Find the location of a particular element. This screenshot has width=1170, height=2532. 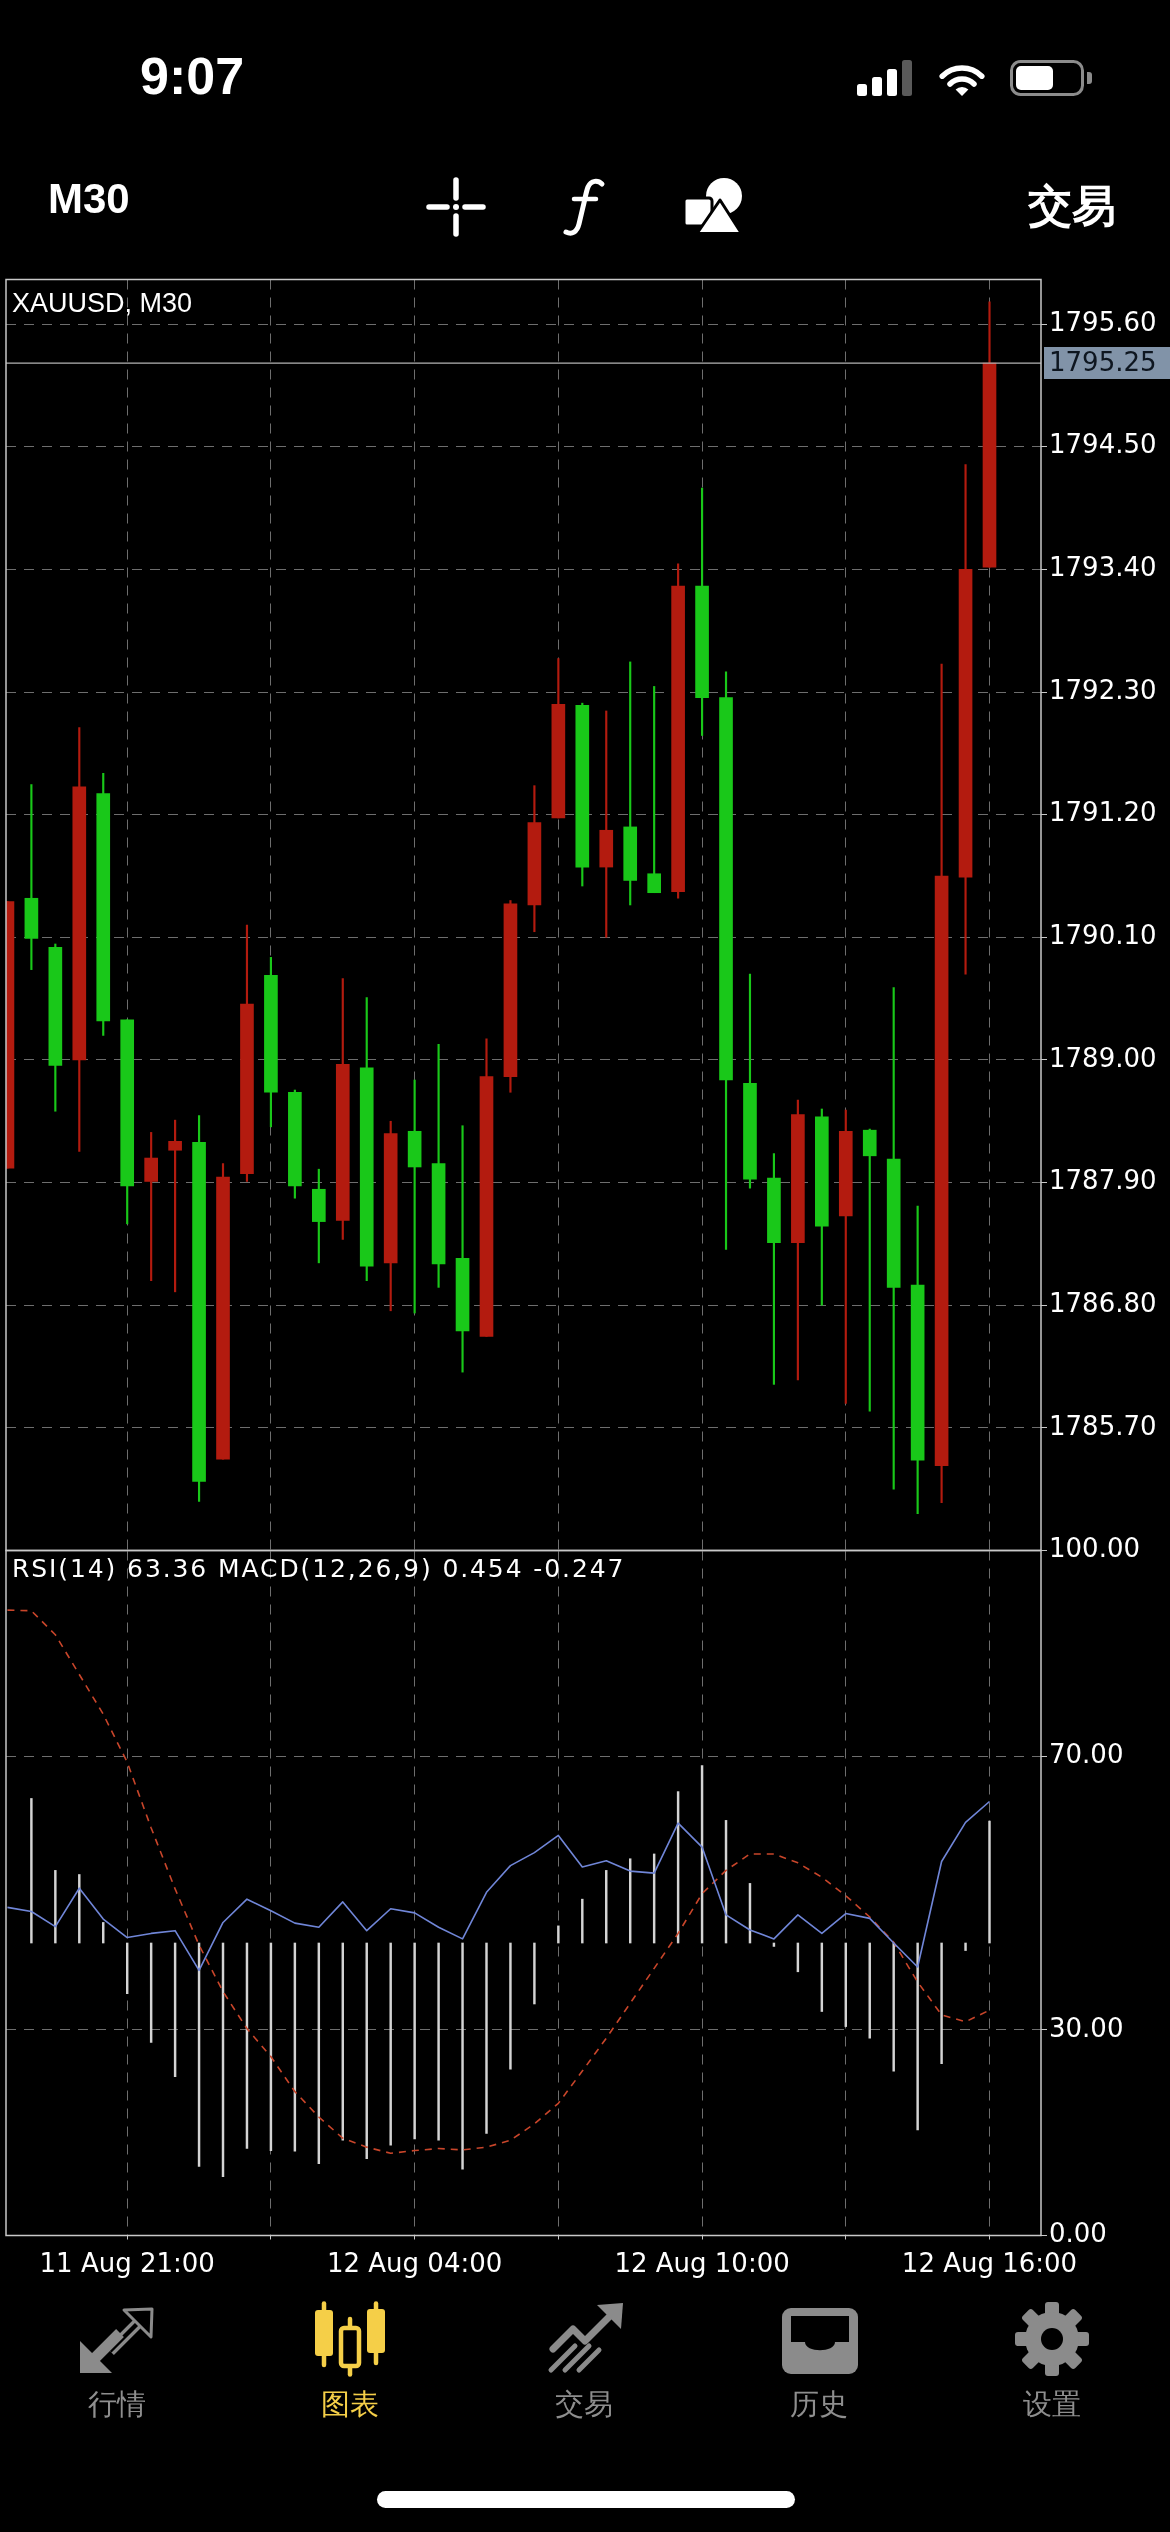

y-tick-label: 1794.50 is located at coordinates (1103, 444).